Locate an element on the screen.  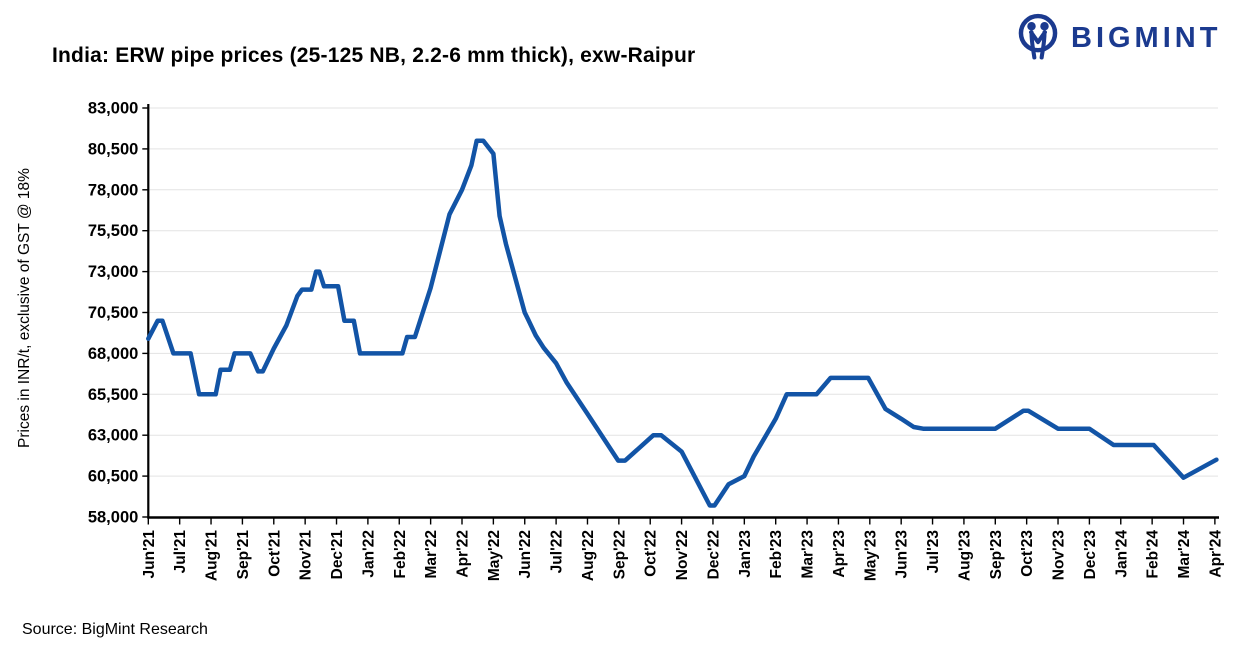
x-tick-label: Mar'23 is located at coordinates (808, 554).